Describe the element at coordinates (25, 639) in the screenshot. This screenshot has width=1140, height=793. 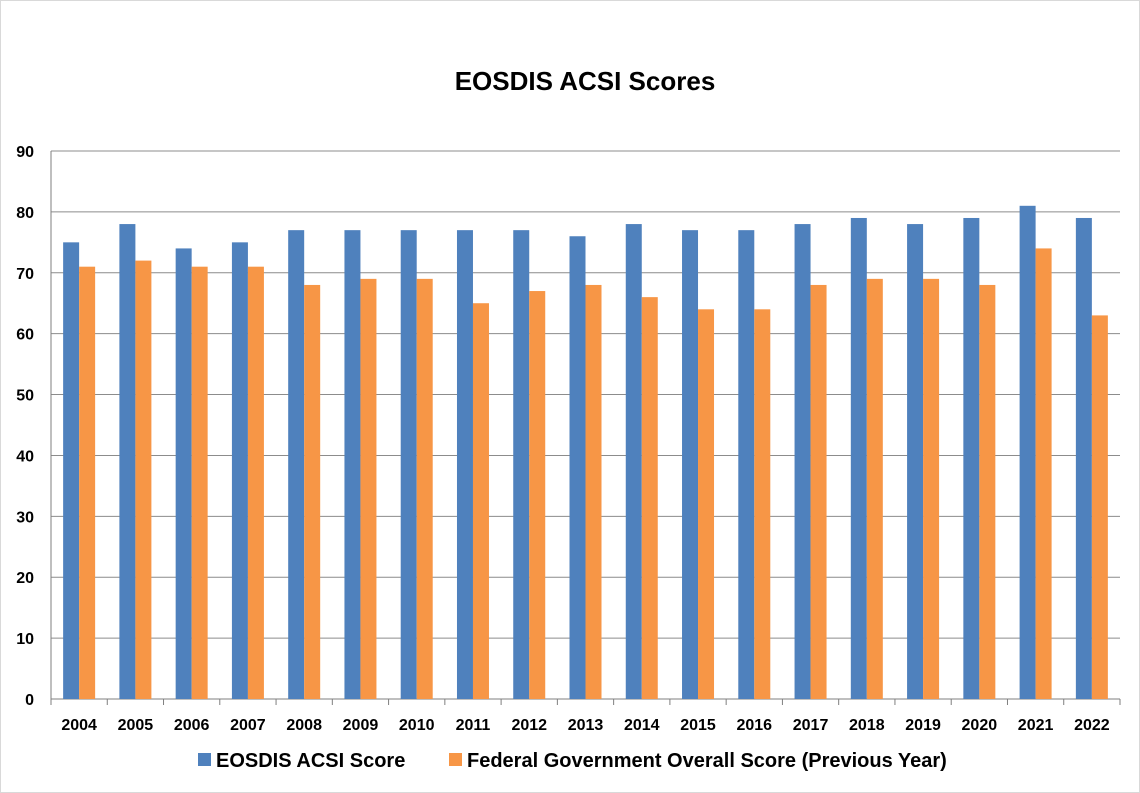
I see `y-tick-label: 10` at that location.